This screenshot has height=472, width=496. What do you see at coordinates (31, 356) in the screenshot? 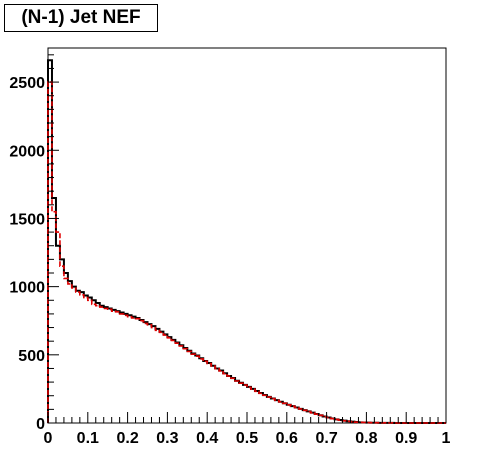
I see `y-tick-label: 500` at bounding box center [31, 356].